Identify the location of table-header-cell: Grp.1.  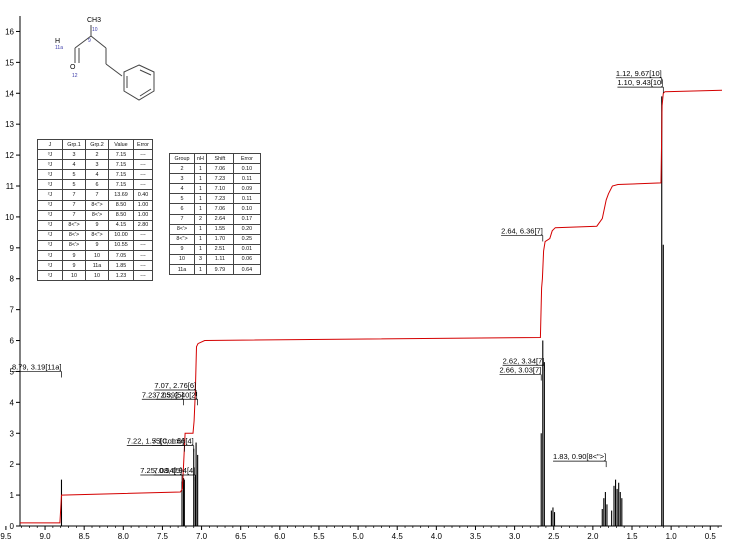
(74, 144).